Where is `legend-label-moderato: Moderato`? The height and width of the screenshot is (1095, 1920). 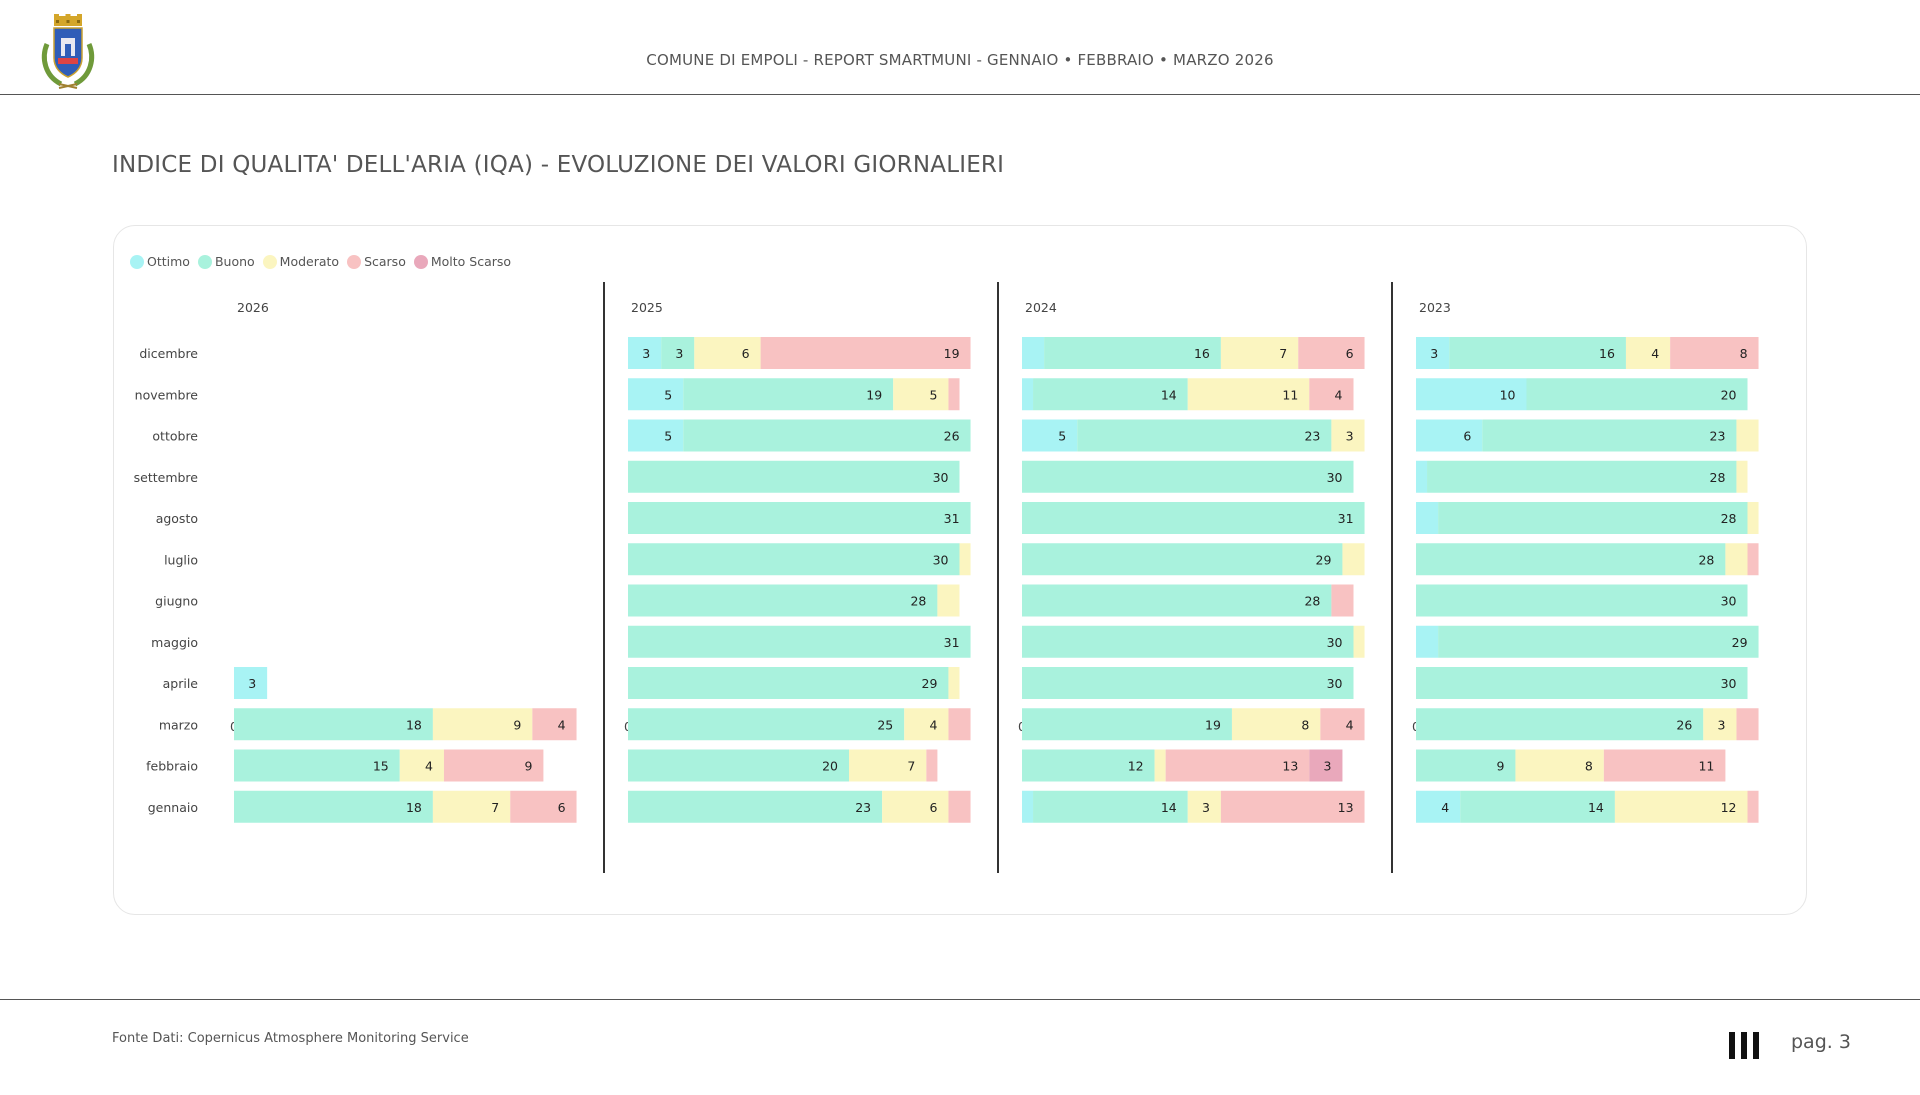 legend-label-moderato: Moderato is located at coordinates (309, 261).